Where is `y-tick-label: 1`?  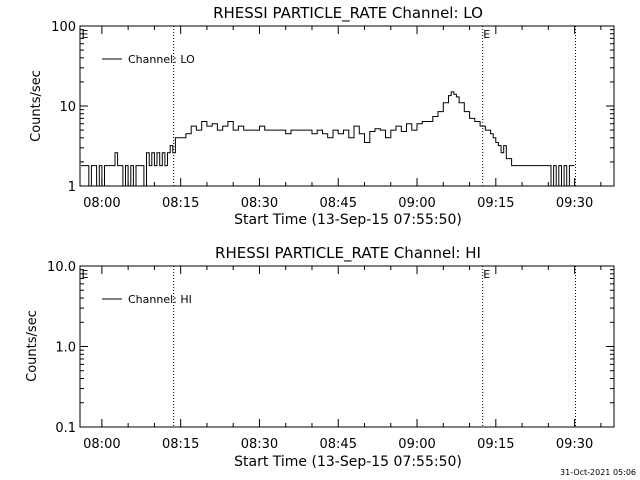
y-tick-label: 1 is located at coordinates (72, 187).